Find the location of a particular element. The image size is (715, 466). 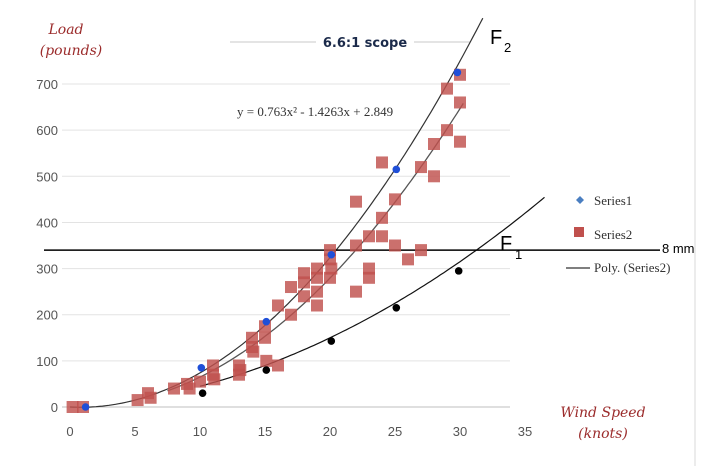

y-axis-title-line2: (pounds) is located at coordinates (71, 51).